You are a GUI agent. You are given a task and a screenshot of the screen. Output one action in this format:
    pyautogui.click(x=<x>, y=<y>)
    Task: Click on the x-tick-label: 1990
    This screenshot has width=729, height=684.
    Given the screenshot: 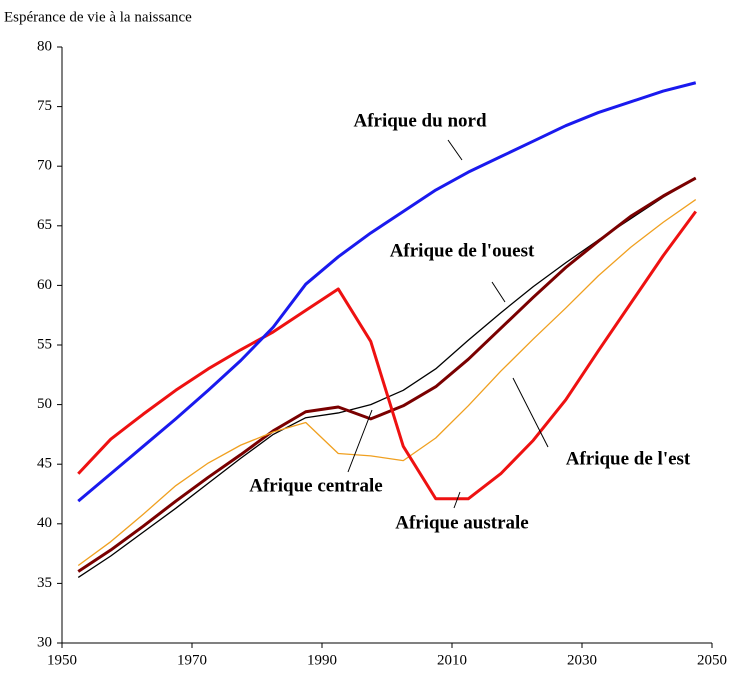 What is the action you would take?
    pyautogui.click(x=322, y=660)
    